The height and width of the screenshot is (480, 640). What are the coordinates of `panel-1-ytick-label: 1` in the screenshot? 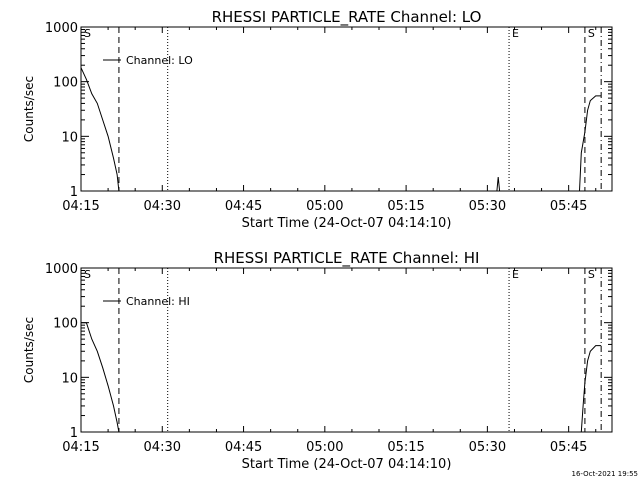 It's located at (74, 192).